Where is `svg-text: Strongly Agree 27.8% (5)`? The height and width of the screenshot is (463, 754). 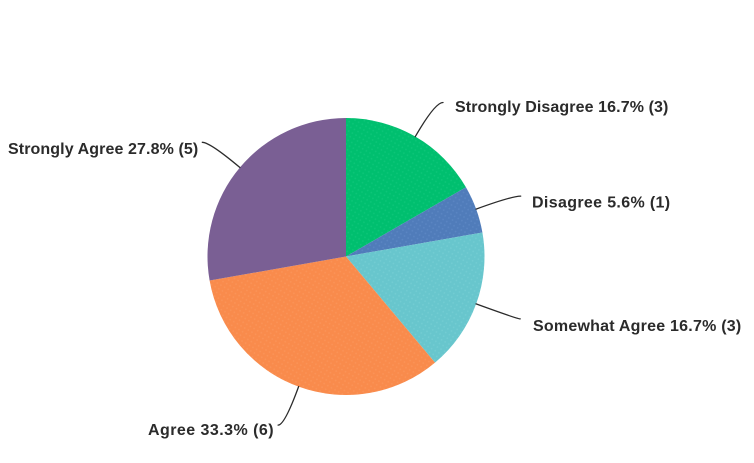 svg-text: Strongly Agree 27.8% (5) is located at coordinates (103, 149).